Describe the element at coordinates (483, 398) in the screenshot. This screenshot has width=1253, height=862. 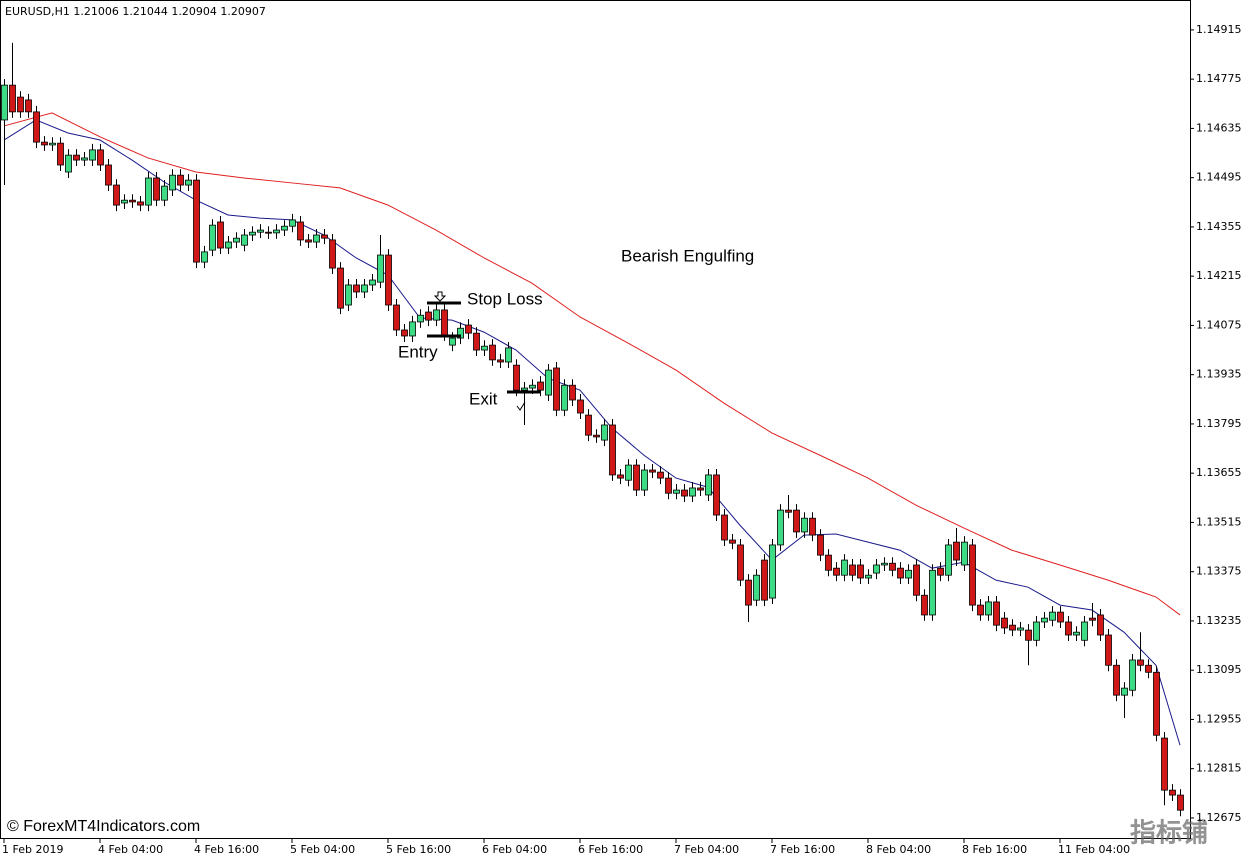
I see `annotation: Exit` at that location.